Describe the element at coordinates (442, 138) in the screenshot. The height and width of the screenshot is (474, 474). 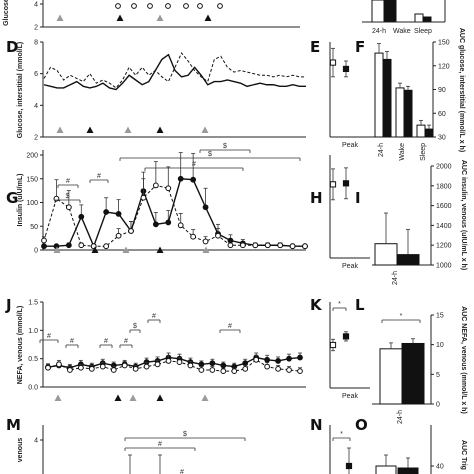
I see `y-tick-label: 30` at that location.